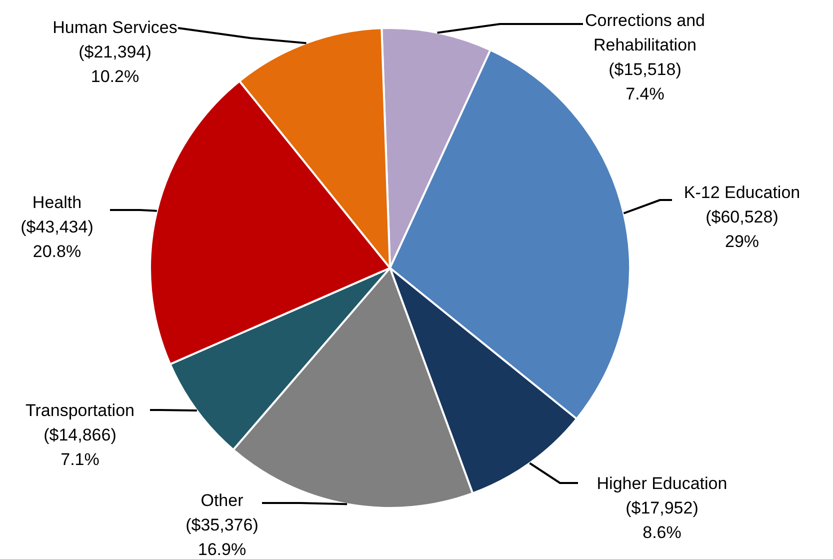  Describe the element at coordinates (742, 229) in the screenshot. I see `data-label: ($60,528) 29%` at that location.